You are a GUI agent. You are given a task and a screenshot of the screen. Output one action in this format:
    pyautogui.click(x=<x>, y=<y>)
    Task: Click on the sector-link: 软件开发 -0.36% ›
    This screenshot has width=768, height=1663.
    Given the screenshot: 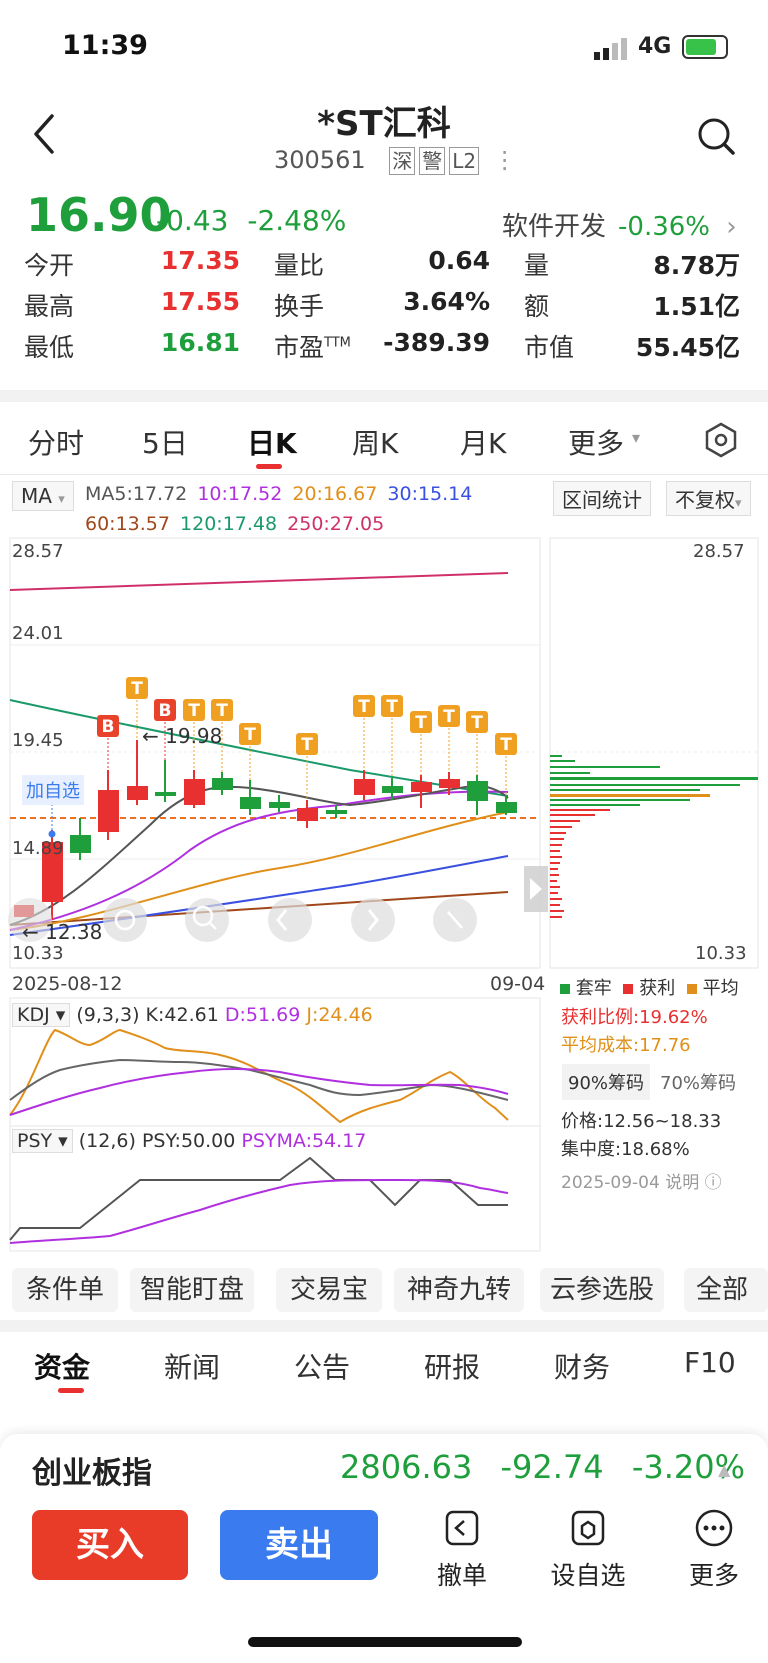 What is the action you would take?
    pyautogui.click(x=619, y=224)
    